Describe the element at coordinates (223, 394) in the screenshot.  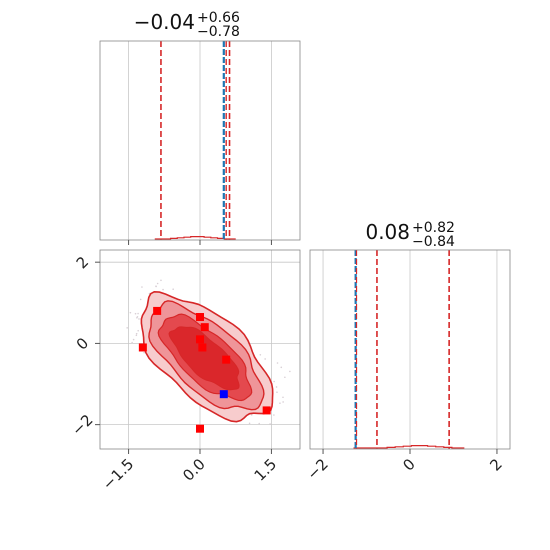
I see `joint-truth-marker` at that location.